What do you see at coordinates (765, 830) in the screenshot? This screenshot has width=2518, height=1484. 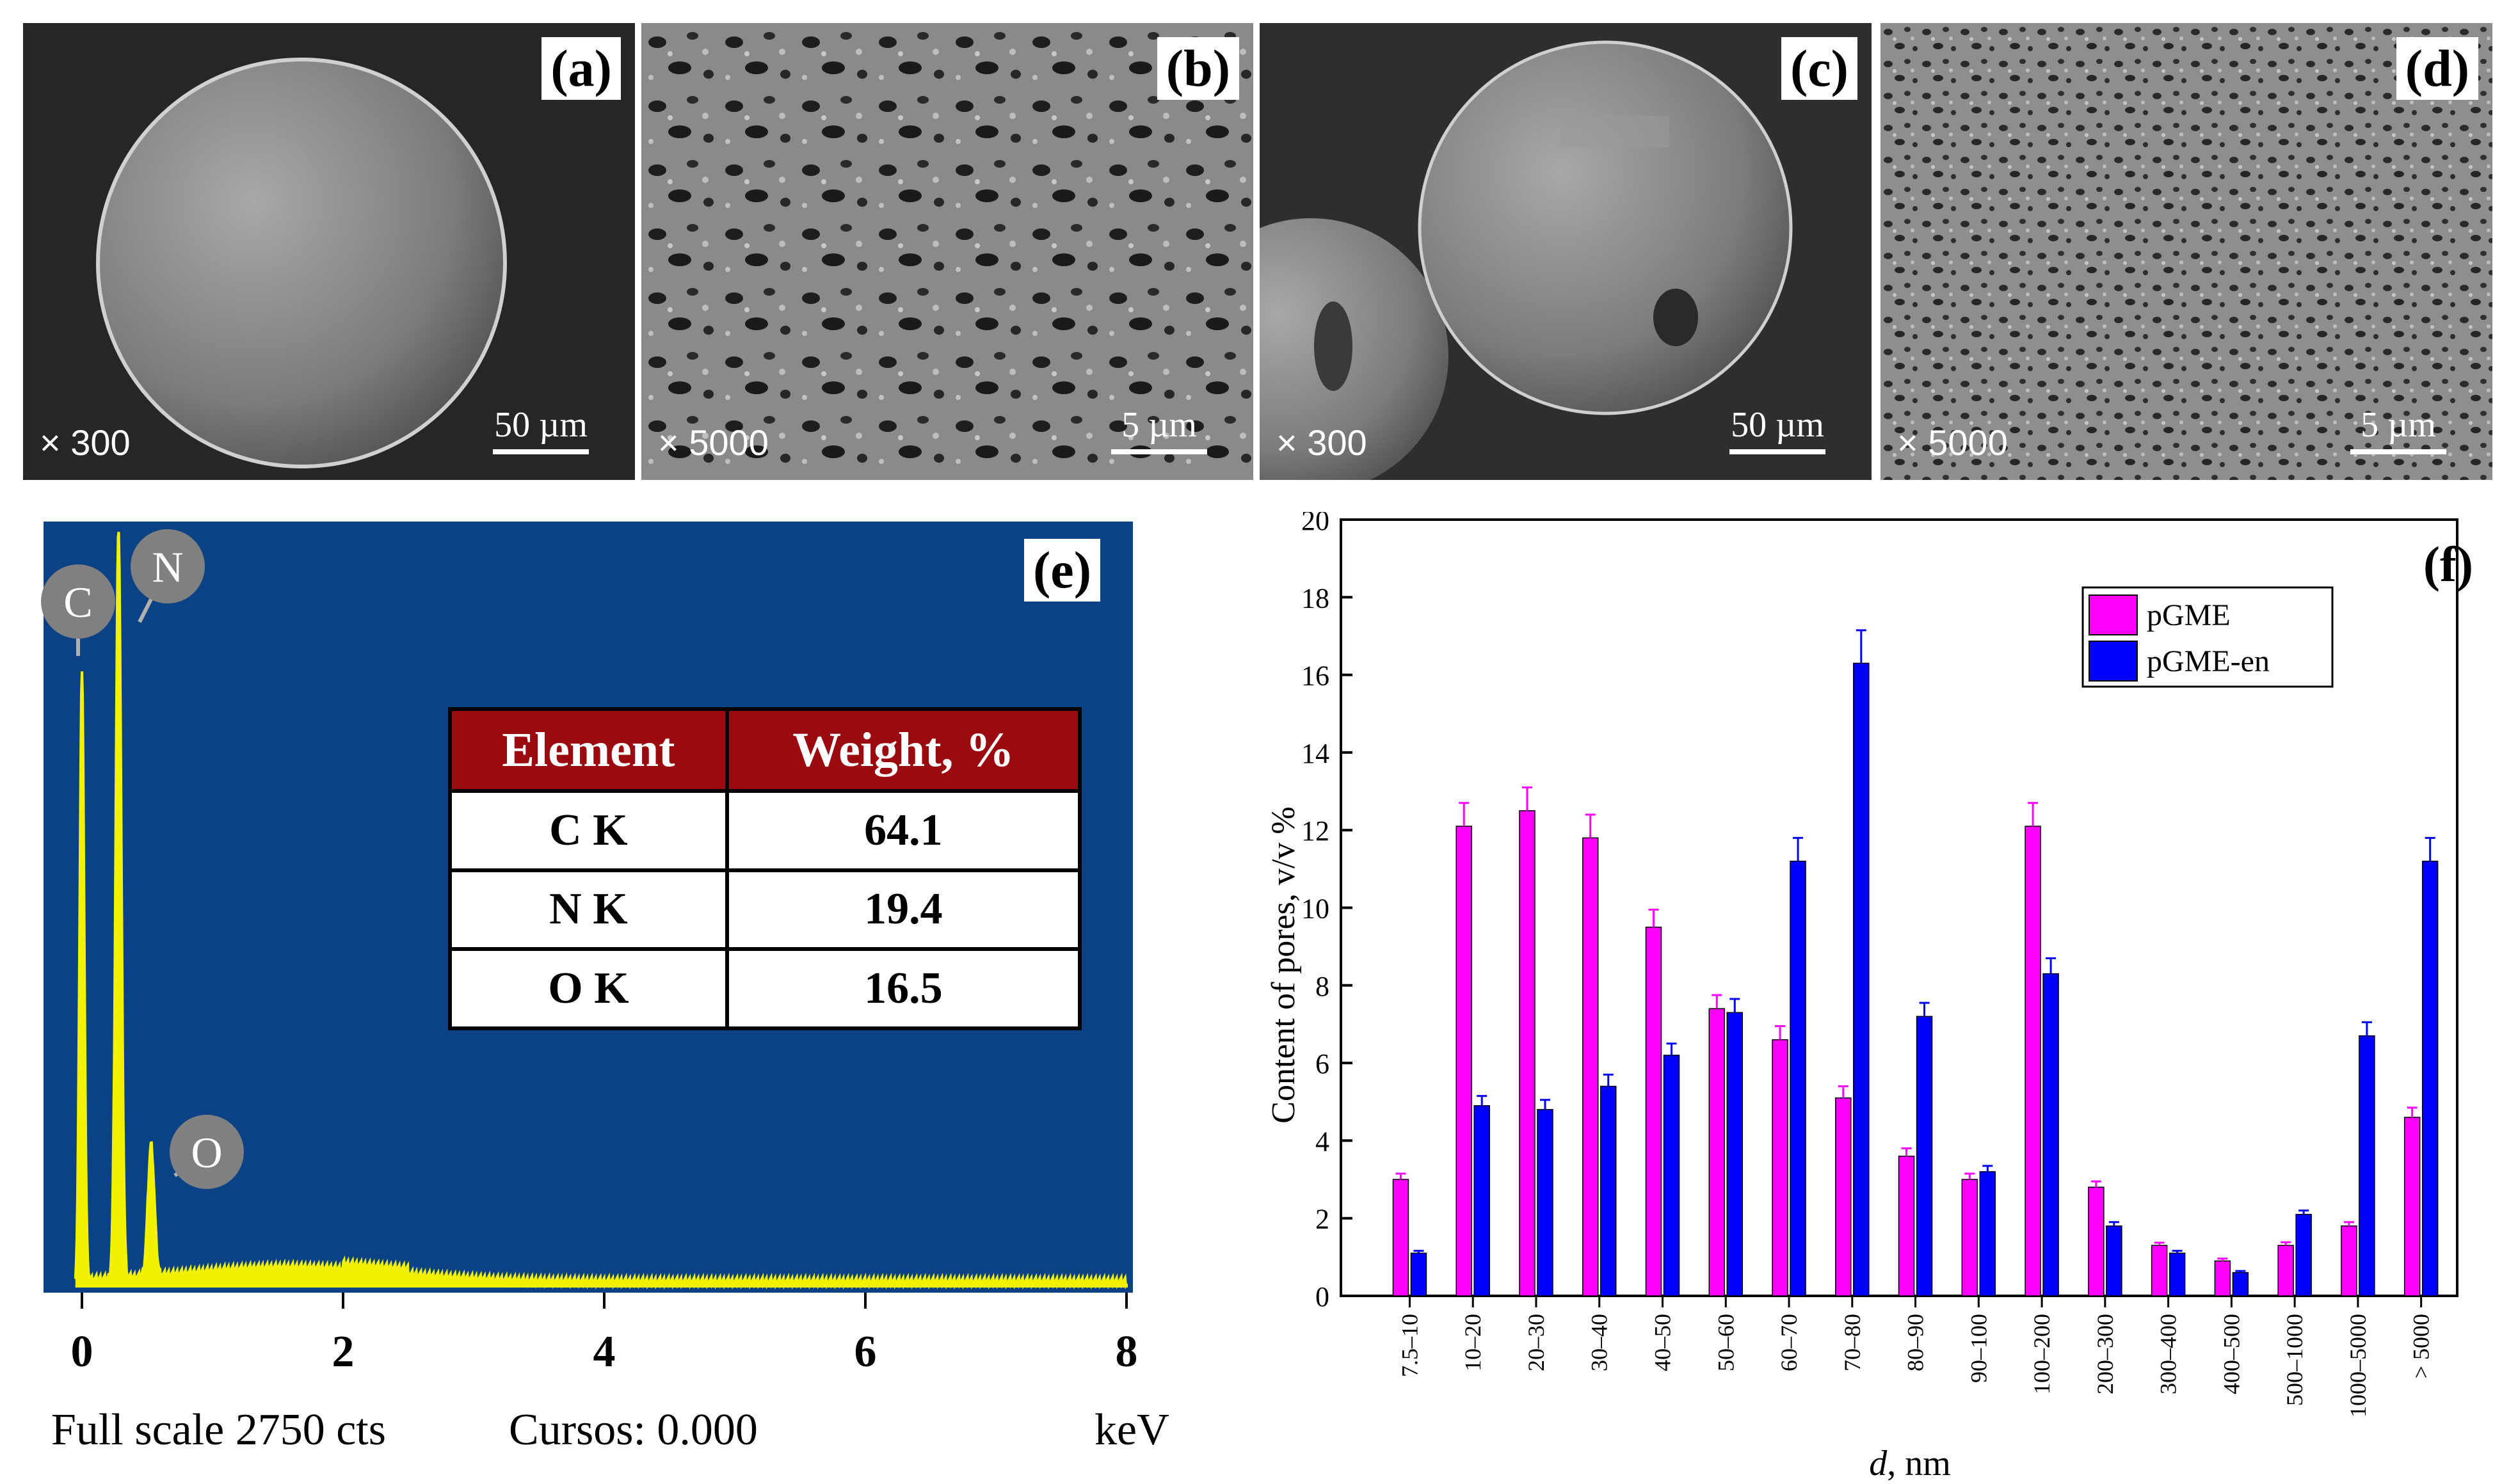 I see `table-row: C K 64.1` at bounding box center [765, 830].